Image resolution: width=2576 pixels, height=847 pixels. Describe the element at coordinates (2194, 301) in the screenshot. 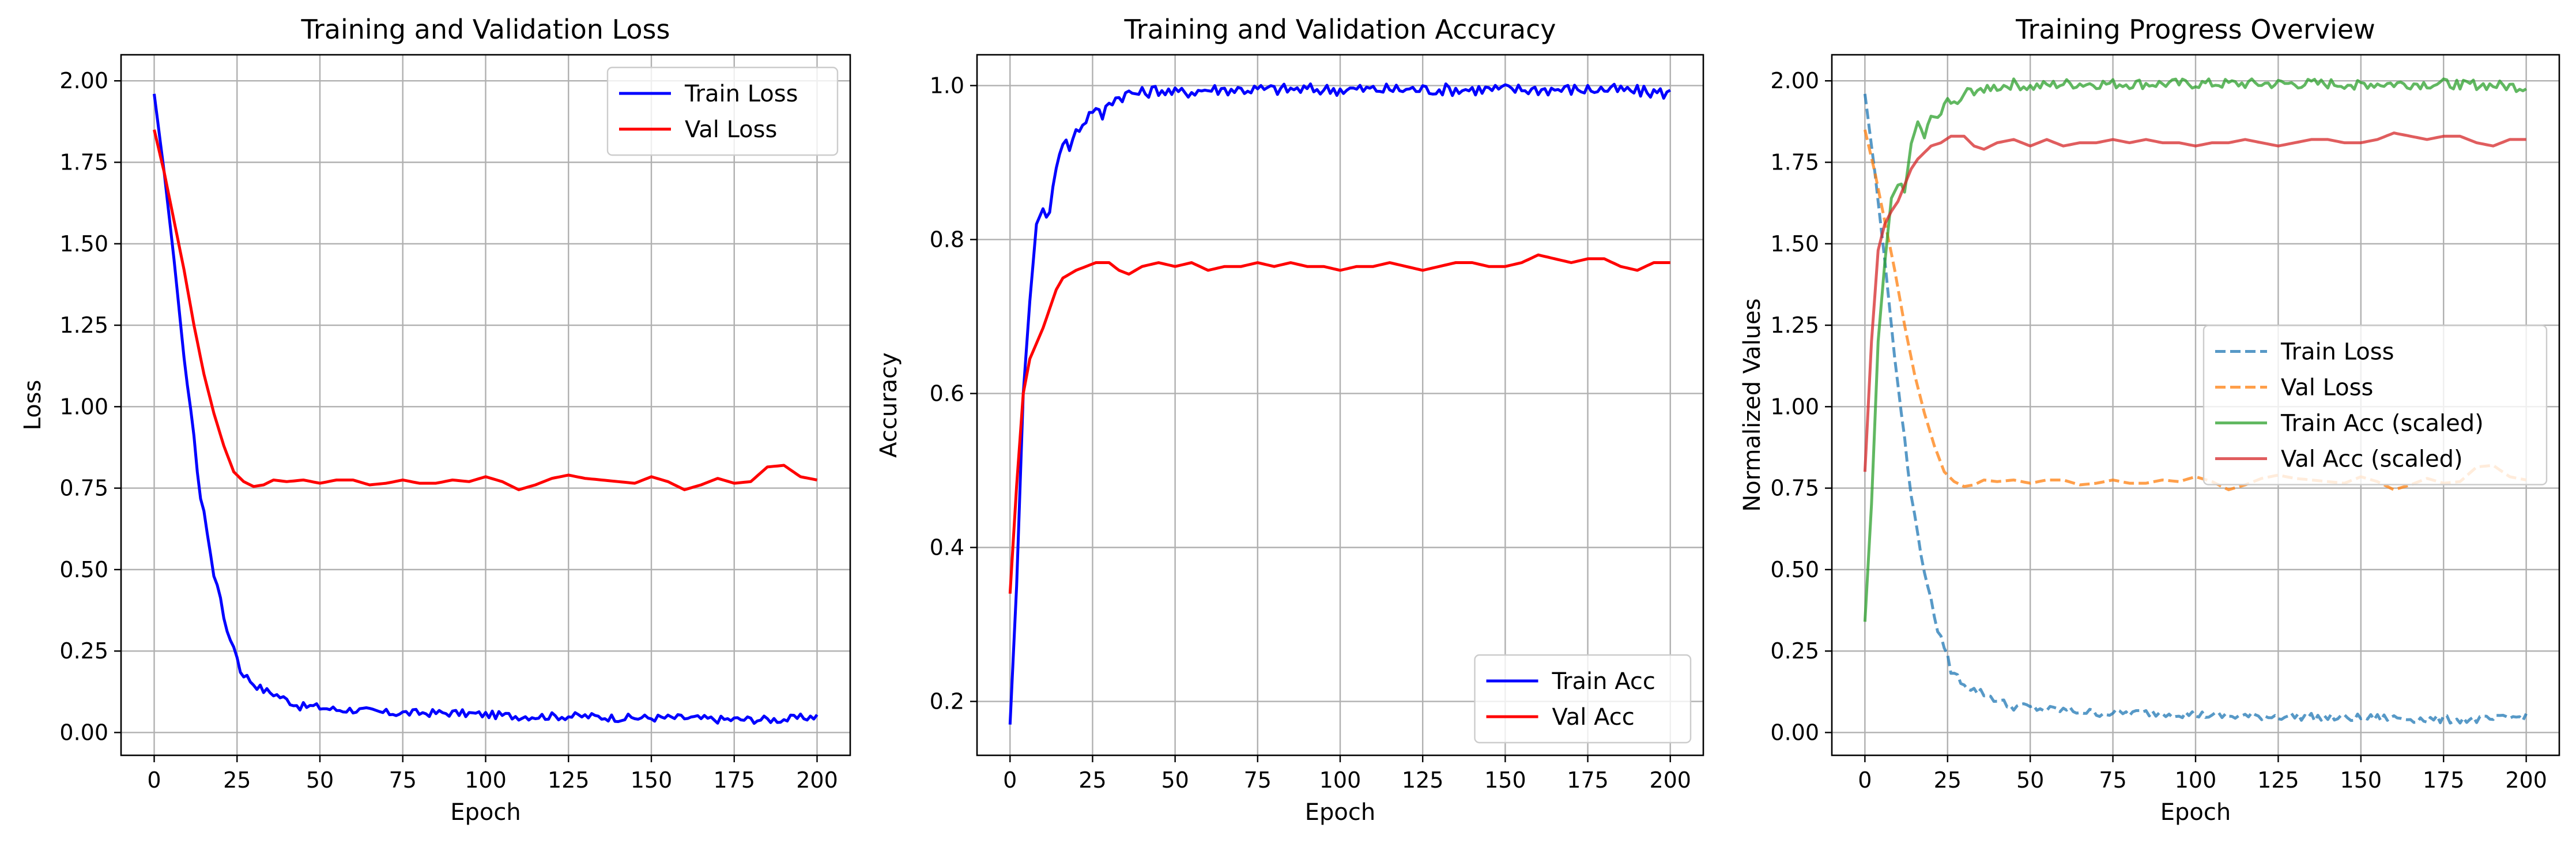

I see `series-line-val-acc-scaled-` at that location.